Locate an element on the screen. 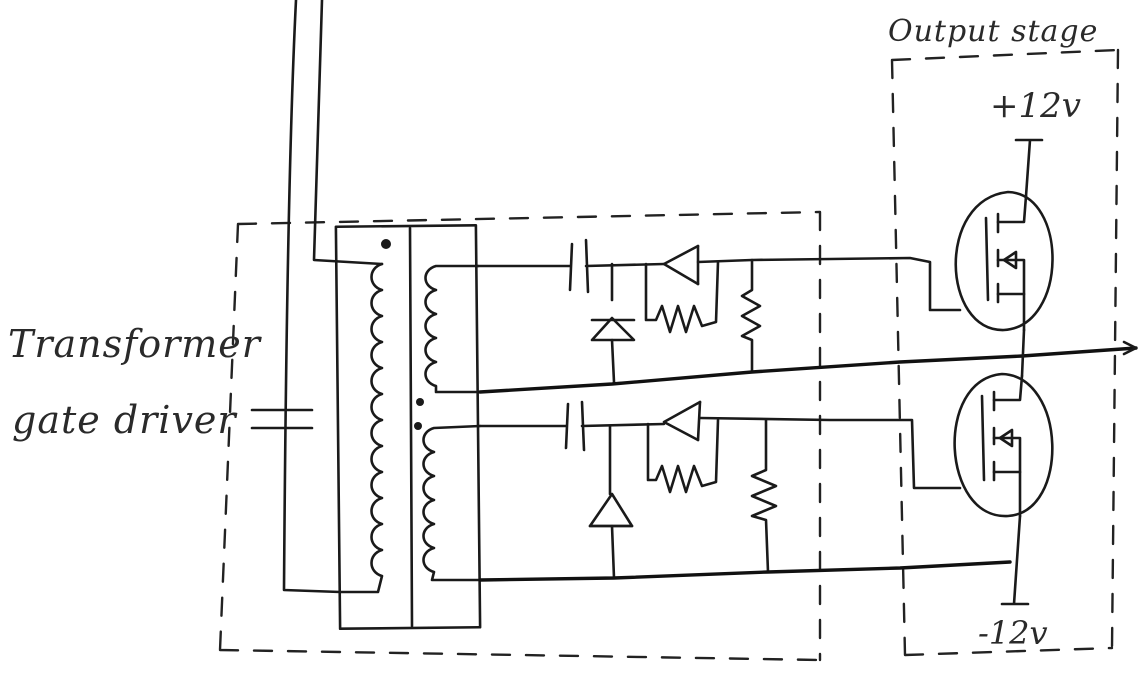 The height and width of the screenshot is (690, 1138). top-gate-wire is located at coordinates (719, 284).